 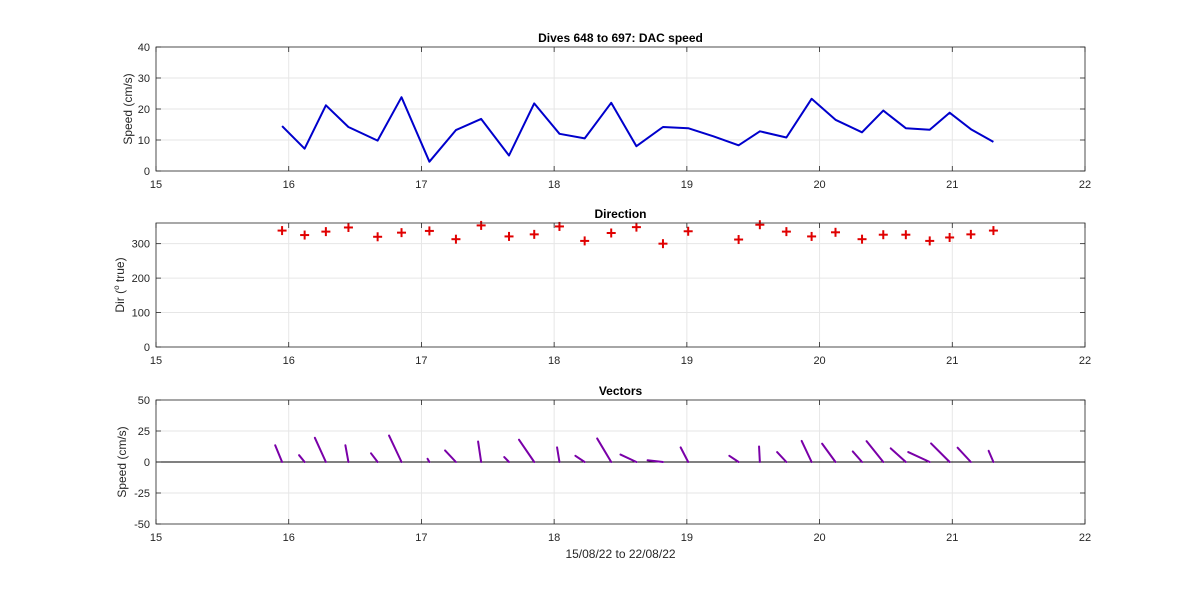 What do you see at coordinates (156, 361) in the screenshot?
I see `direction-xtick-label: 15` at bounding box center [156, 361].